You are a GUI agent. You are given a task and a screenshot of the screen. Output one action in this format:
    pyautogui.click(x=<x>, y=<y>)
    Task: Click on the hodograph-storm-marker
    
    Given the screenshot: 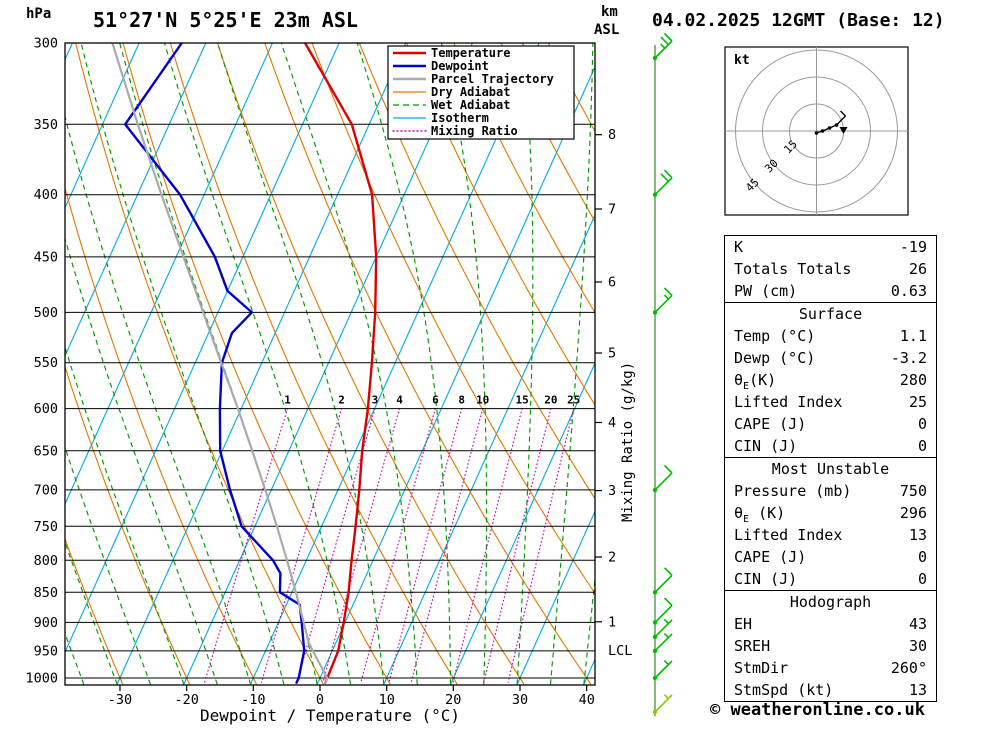 What is the action you would take?
    pyautogui.click(x=843, y=130)
    